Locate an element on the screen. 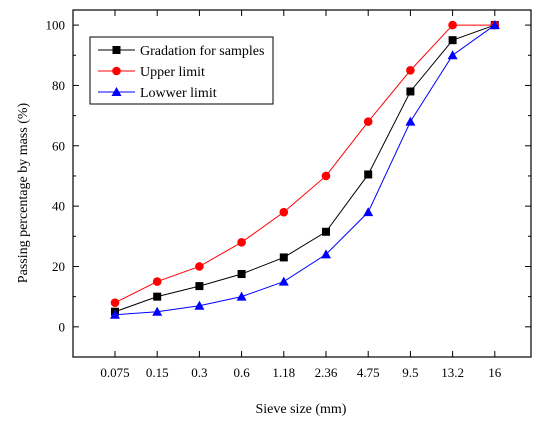  y-tick-label: 0 is located at coordinates (62, 326).